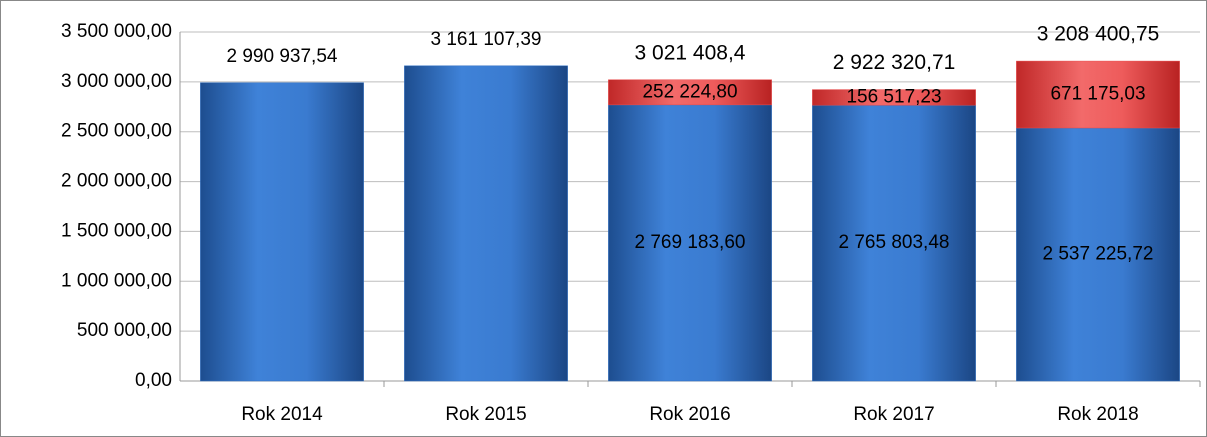 Image resolution: width=1207 pixels, height=437 pixels. I want to click on y-tick-label: 2 000 000,00, so click(116, 181).